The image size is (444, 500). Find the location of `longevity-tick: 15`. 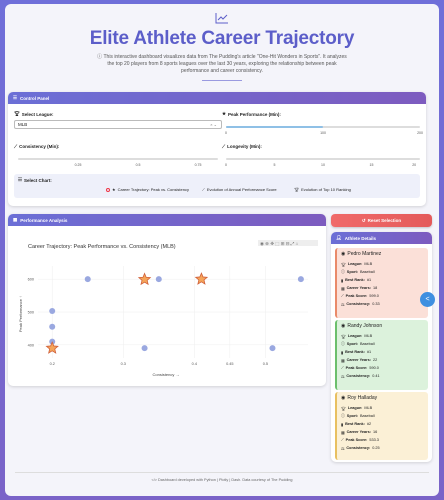

longevity-tick: 15 is located at coordinates (371, 165).